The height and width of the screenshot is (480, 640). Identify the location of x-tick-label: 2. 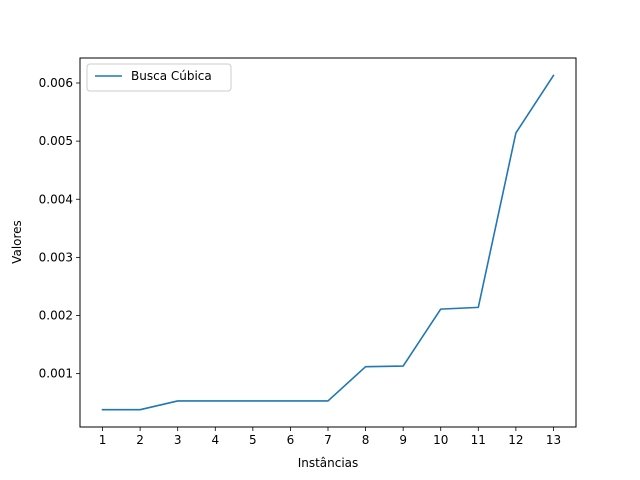
(140, 440).